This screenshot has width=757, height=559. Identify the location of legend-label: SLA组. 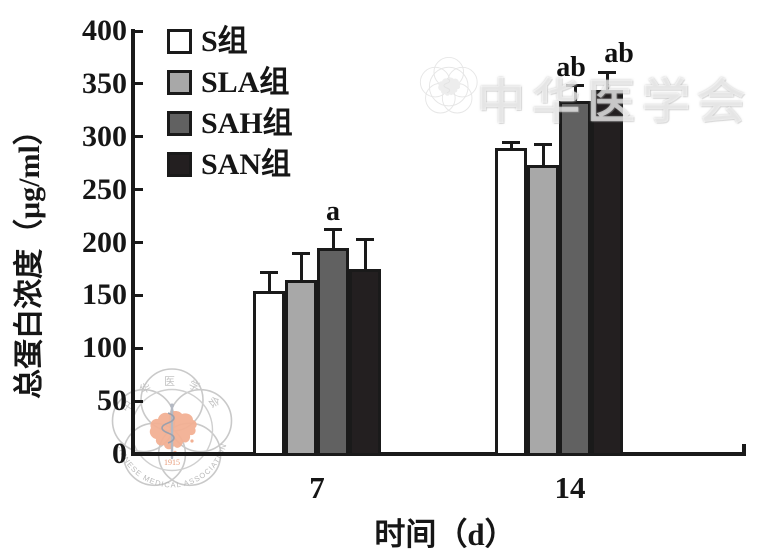
(245, 82).